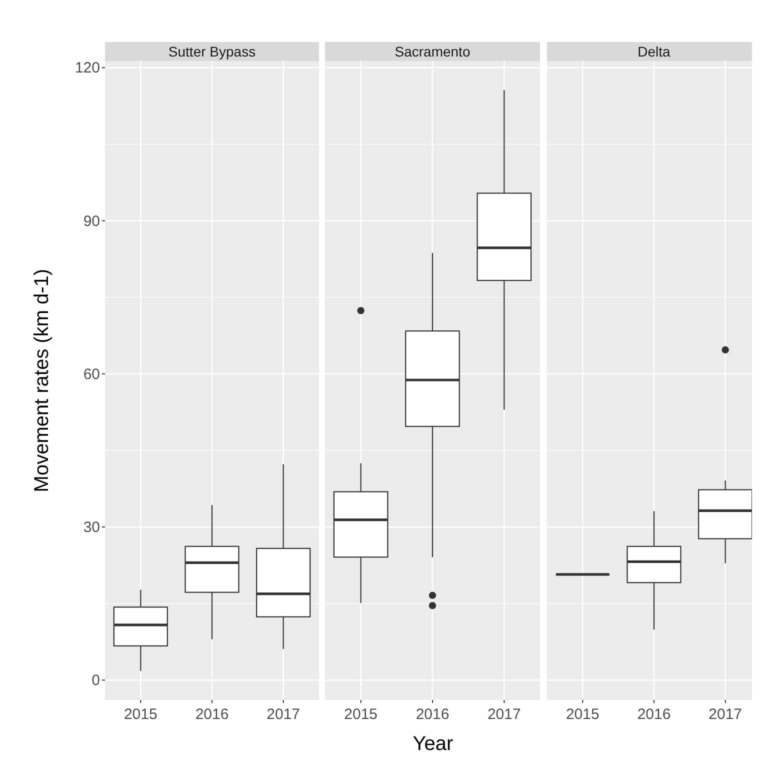  I want to click on y-tick-label: 90, so click(91, 221).